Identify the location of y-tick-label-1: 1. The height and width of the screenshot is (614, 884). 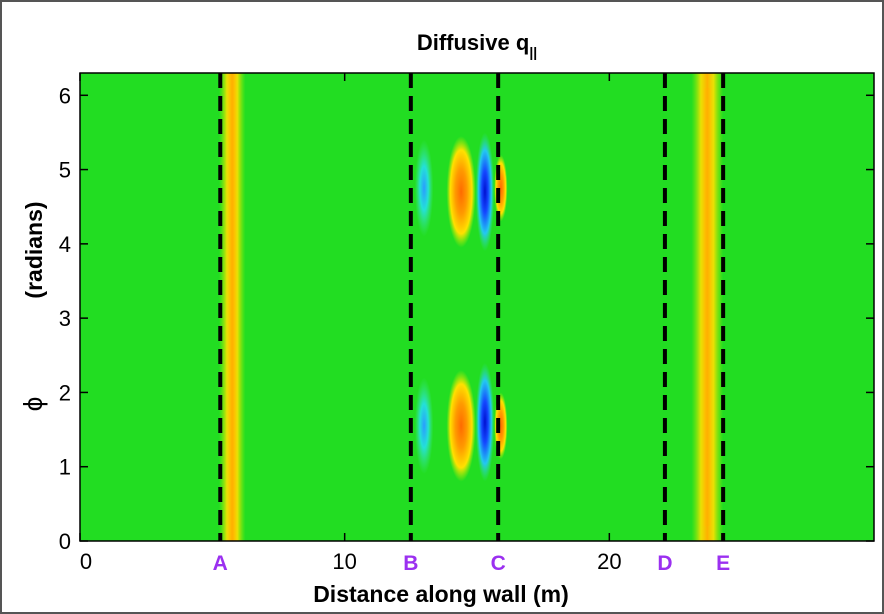
(65, 467).